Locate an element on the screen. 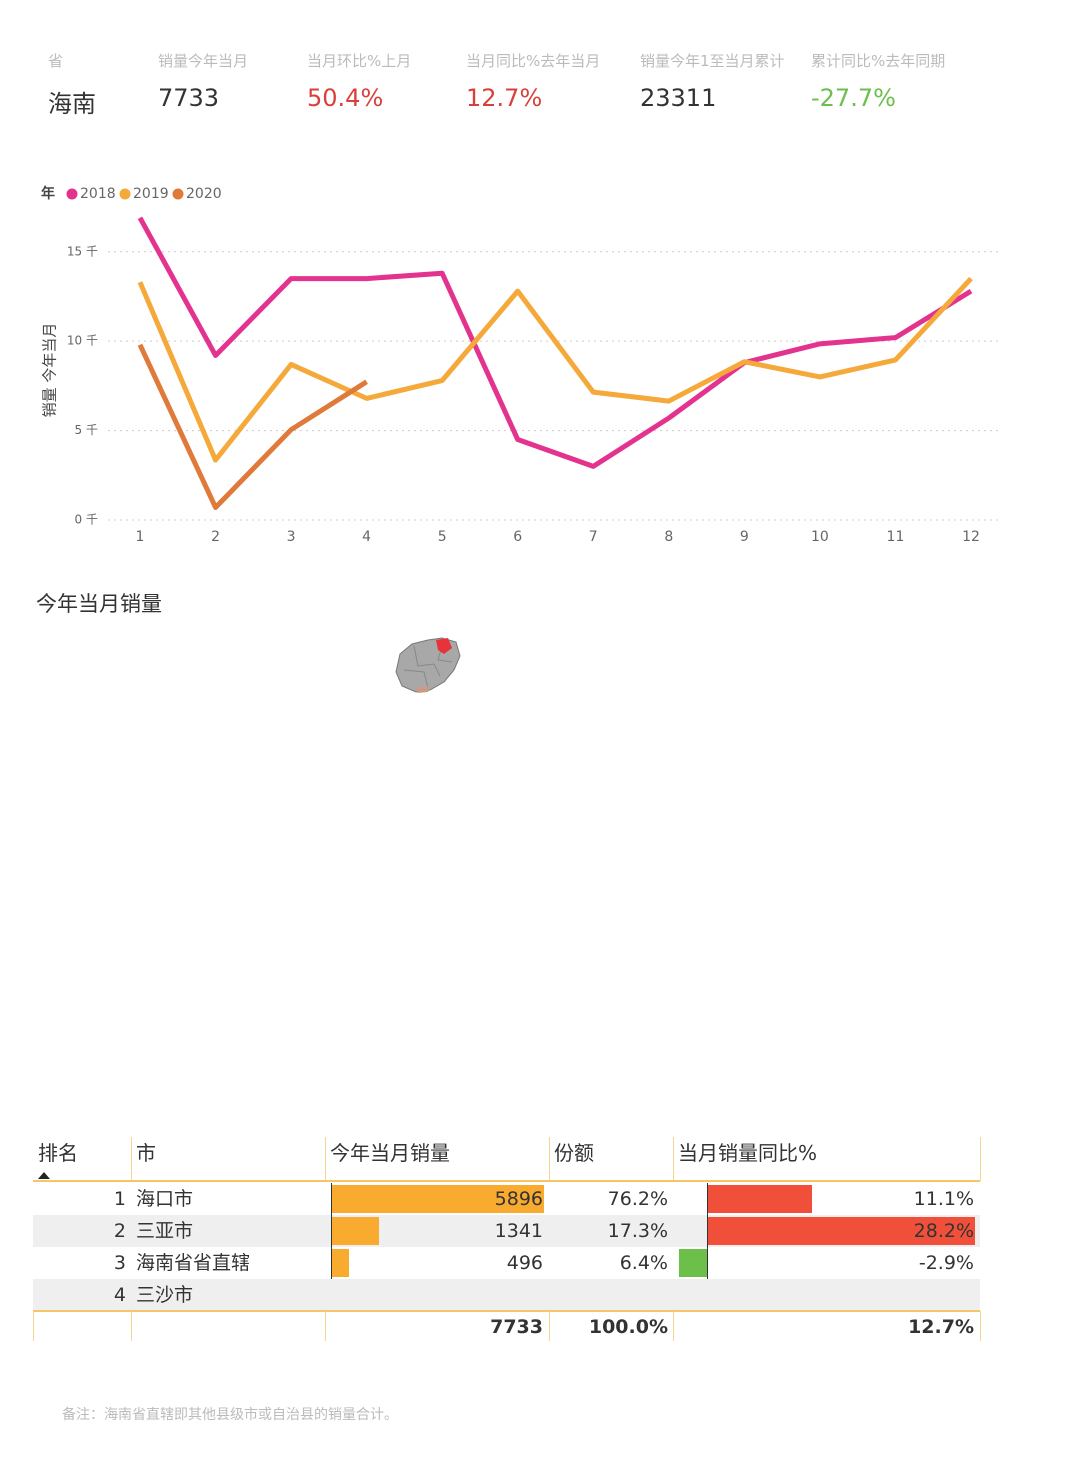 The image size is (1080, 1461). total-share: 100.0% is located at coordinates (628, 1327).